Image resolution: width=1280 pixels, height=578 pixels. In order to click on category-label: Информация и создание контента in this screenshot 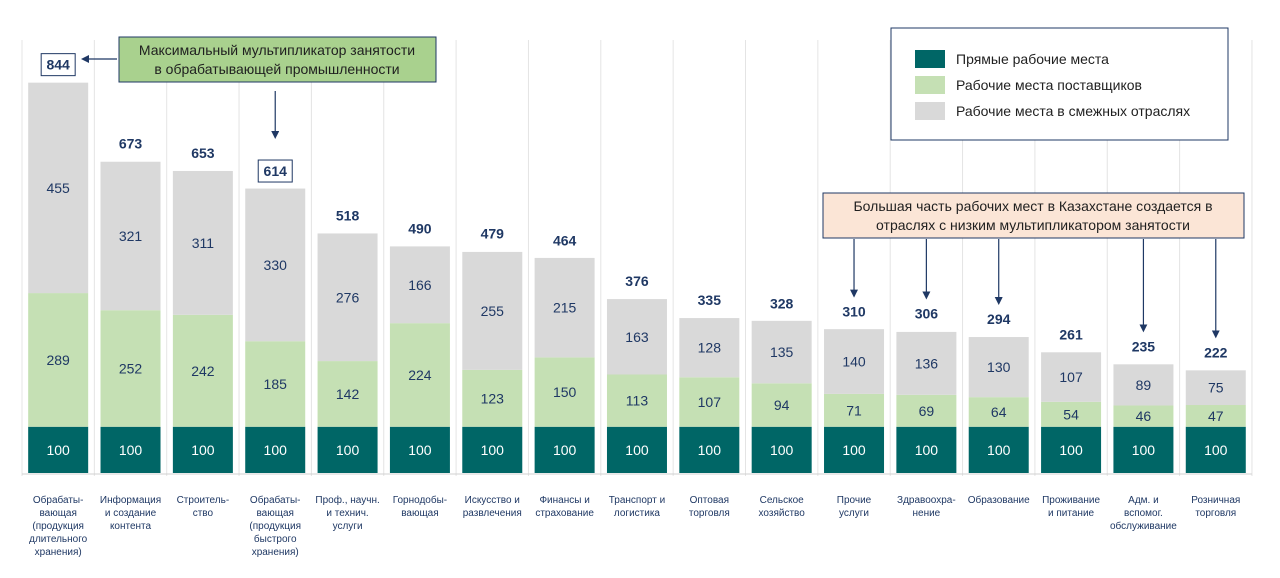, I will do `click(130, 513)`.